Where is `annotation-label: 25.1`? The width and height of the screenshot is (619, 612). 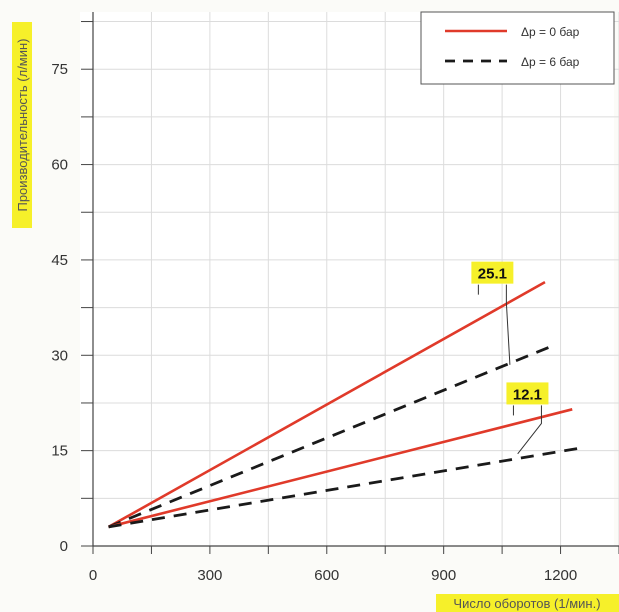
annotation-label: 25.1 is located at coordinates (492, 274).